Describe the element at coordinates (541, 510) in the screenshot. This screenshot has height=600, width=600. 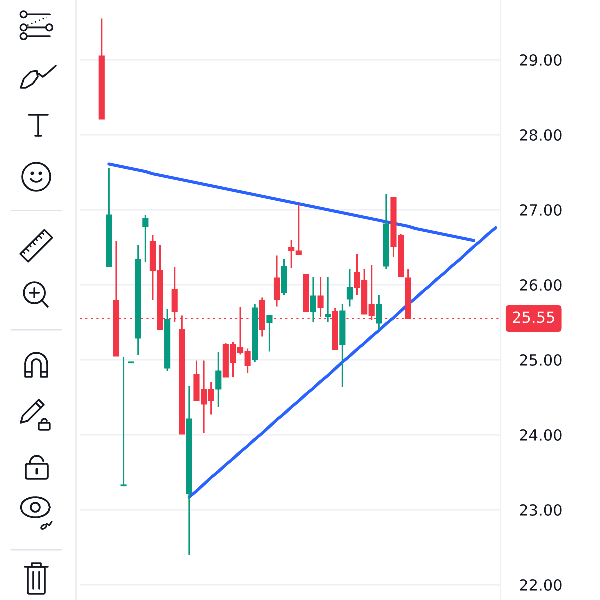
I see `y-tick-label: 23.00` at that location.